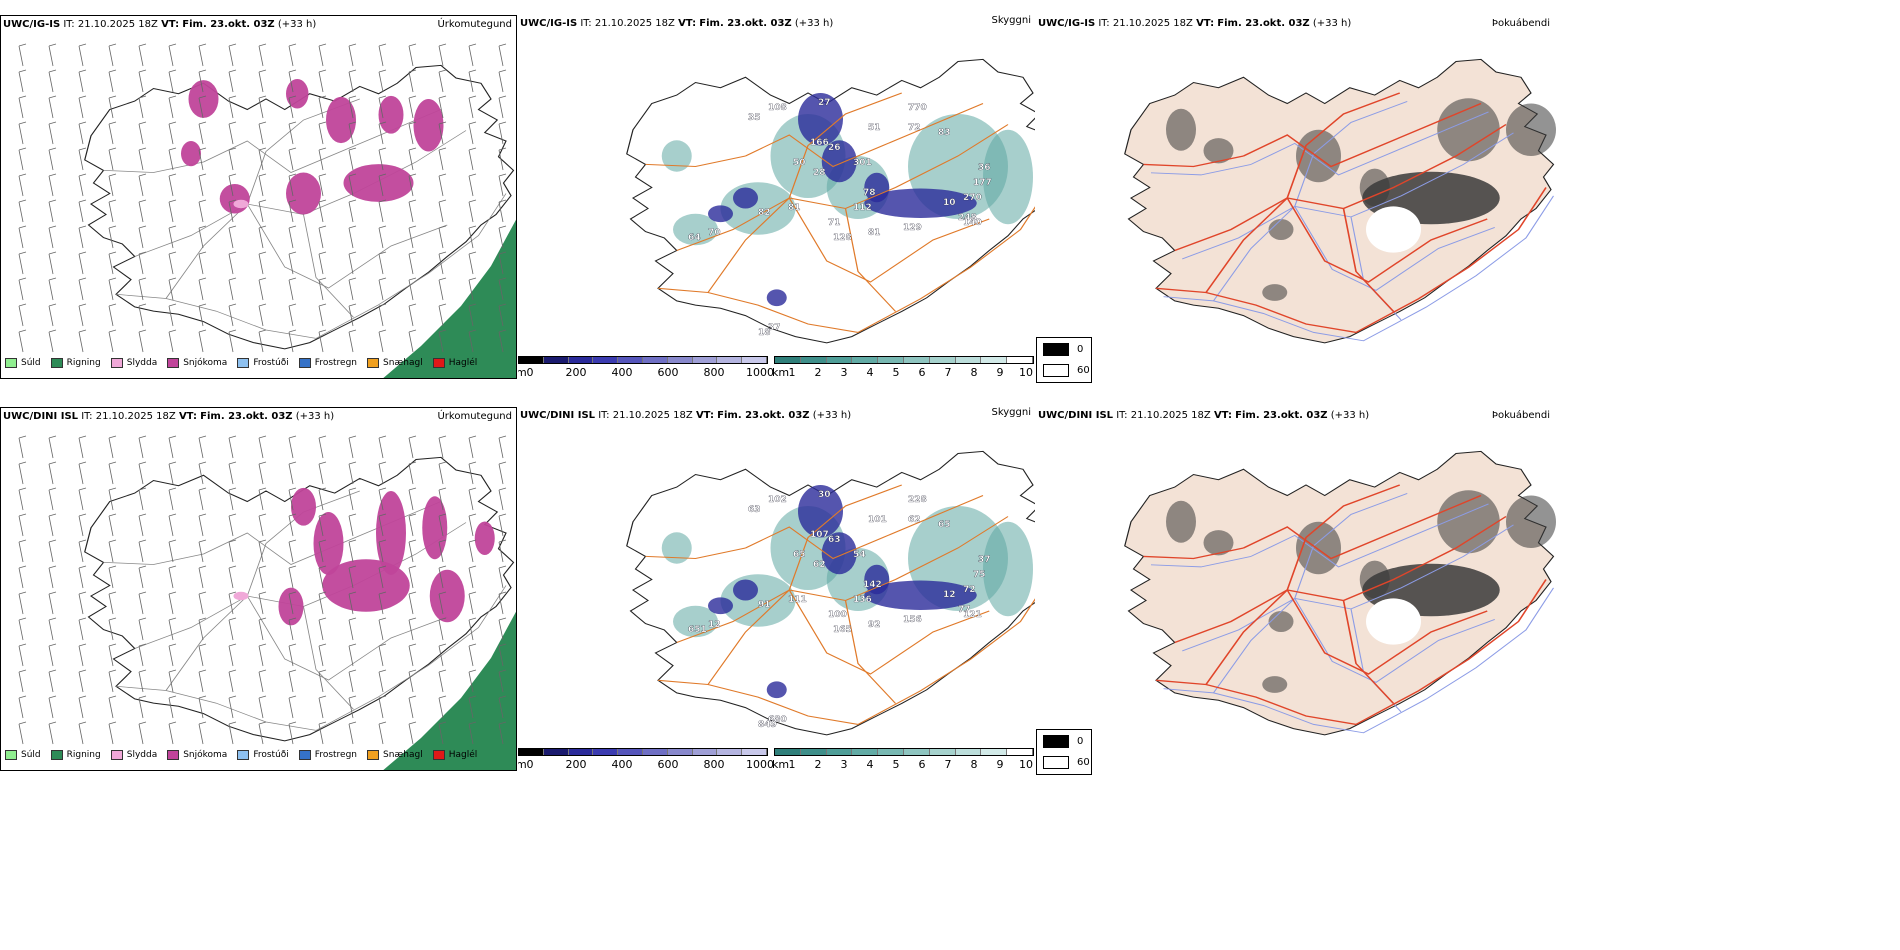  Describe the element at coordinates (241, 596) in the screenshot. I see `sleet-area` at that location.